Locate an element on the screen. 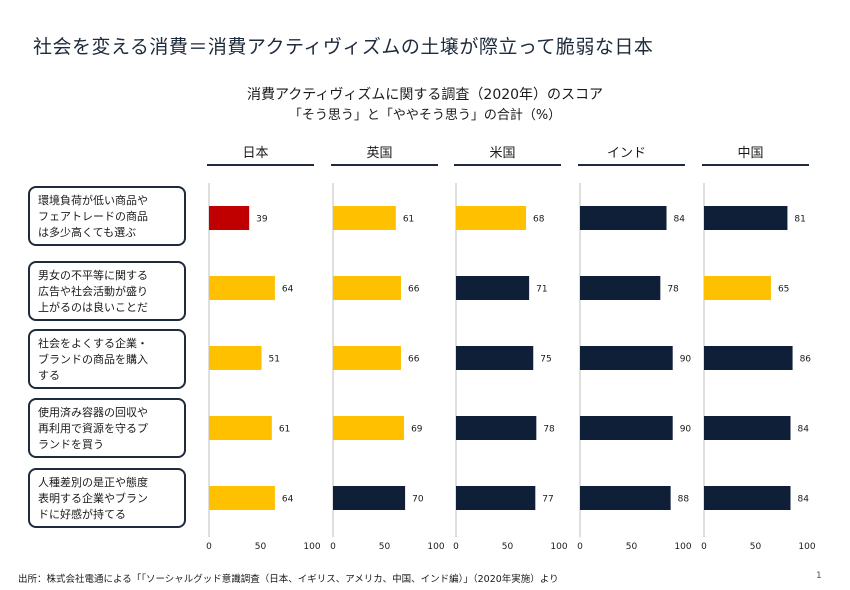 Image resolution: width=850 pixels, height=590 pixels. data-label: 71 is located at coordinates (541, 290).